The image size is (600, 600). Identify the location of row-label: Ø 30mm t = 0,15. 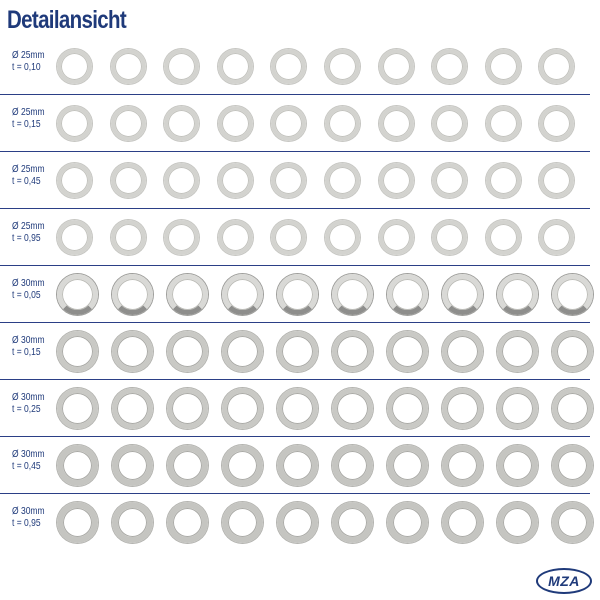
(28, 347).